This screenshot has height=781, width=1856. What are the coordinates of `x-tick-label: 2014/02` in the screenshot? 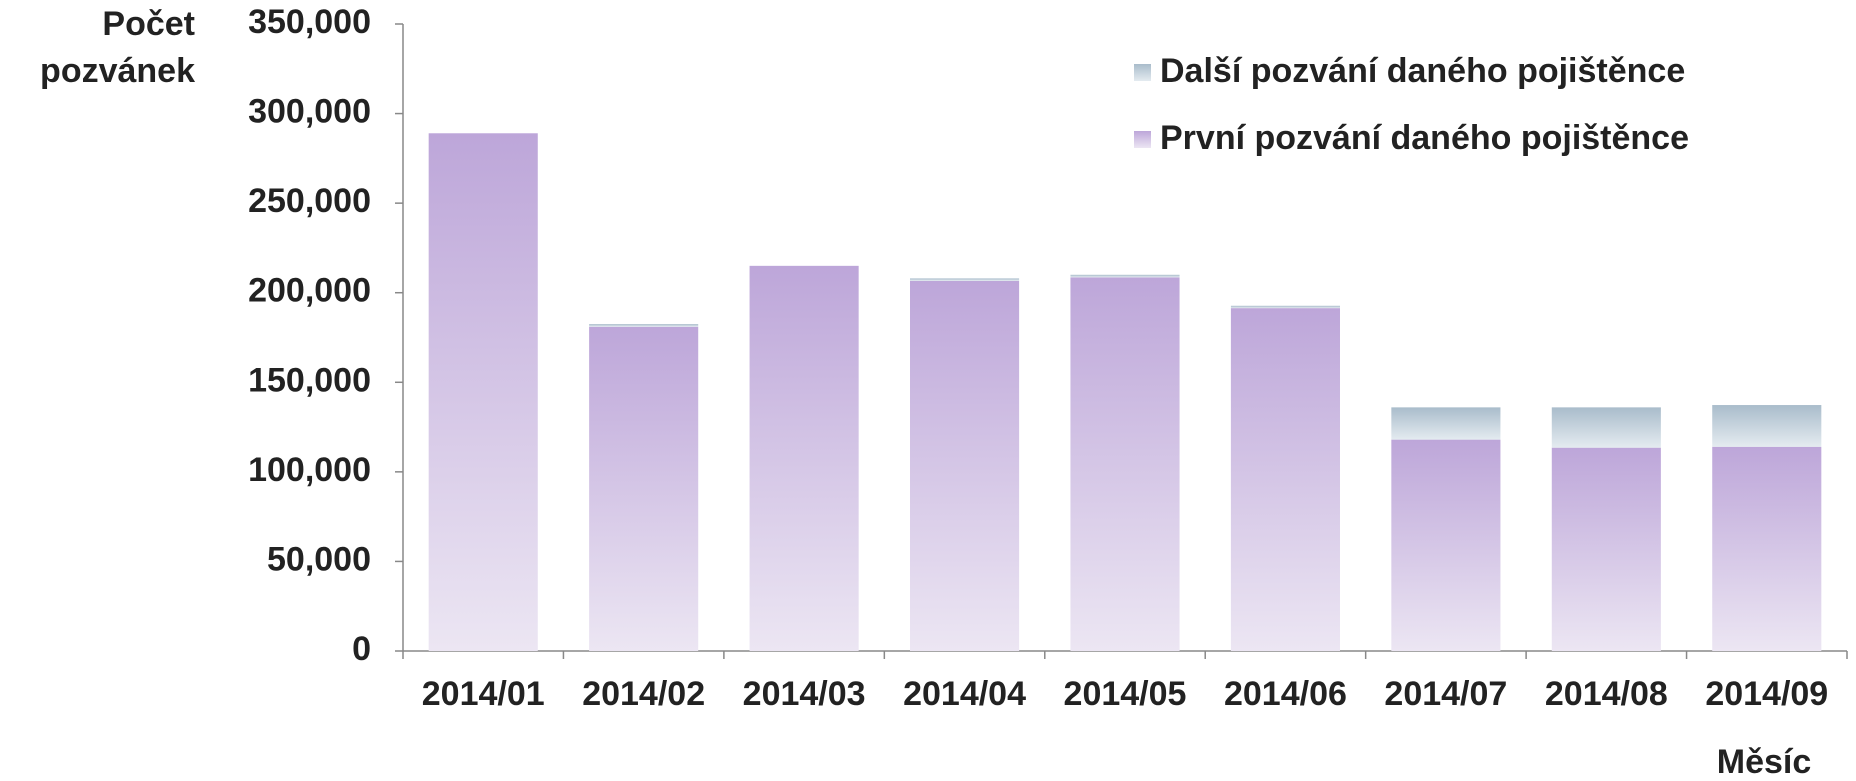 It's located at (643, 694).